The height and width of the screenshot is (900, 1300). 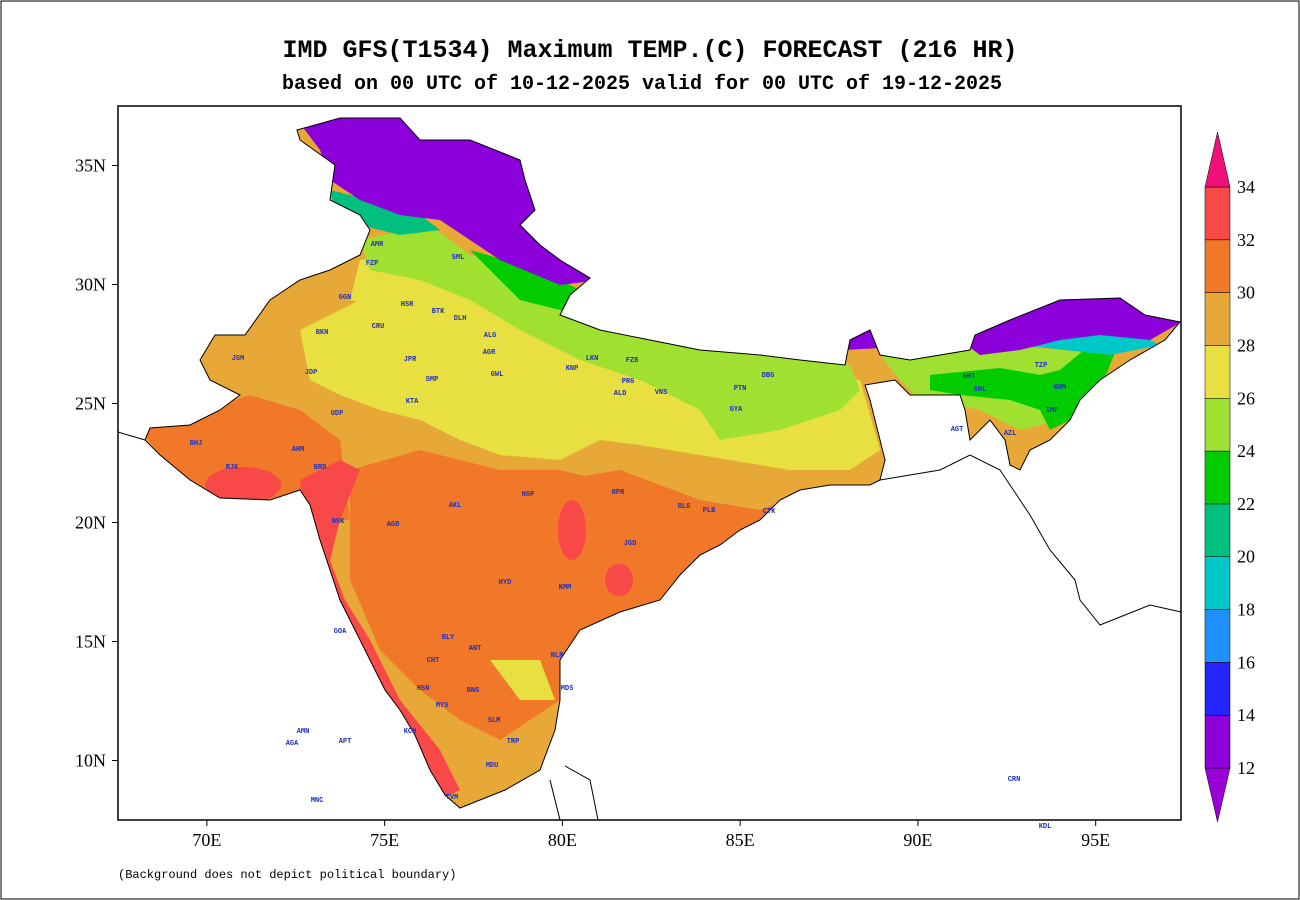 I want to click on x-tick-label: 80E, so click(x=562, y=840).